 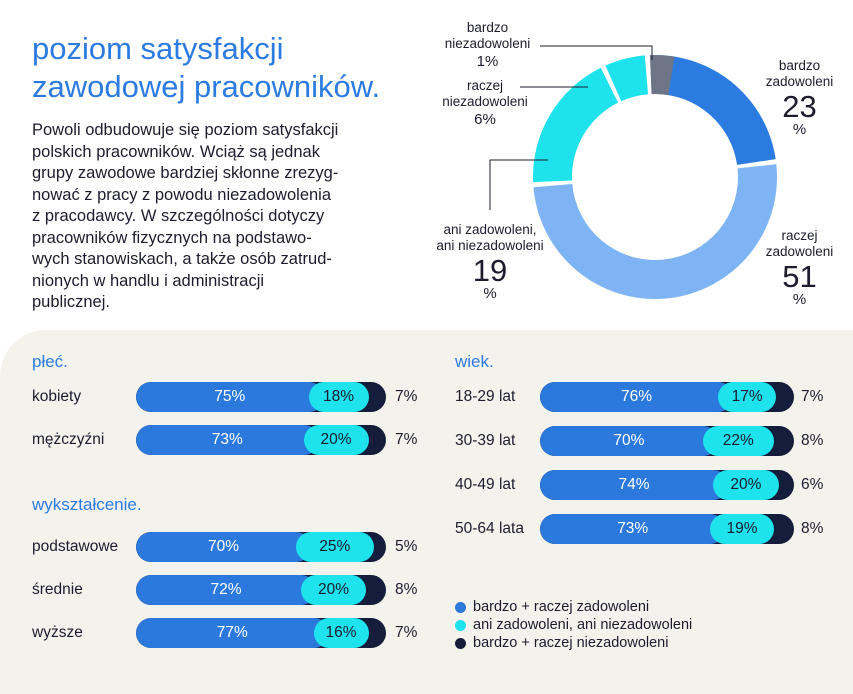 I want to click on slice-value: 19, so click(x=490, y=270).